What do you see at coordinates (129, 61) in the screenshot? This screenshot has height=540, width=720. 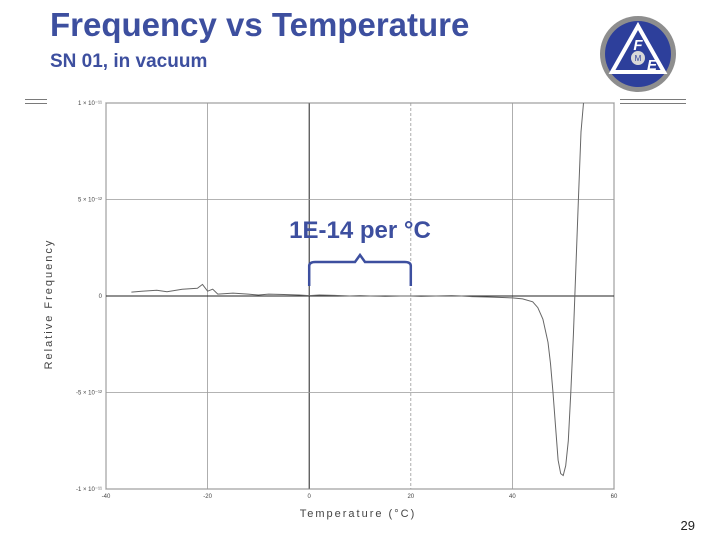 I see `slide-subtitle: SN 01, in vacuum` at bounding box center [129, 61].